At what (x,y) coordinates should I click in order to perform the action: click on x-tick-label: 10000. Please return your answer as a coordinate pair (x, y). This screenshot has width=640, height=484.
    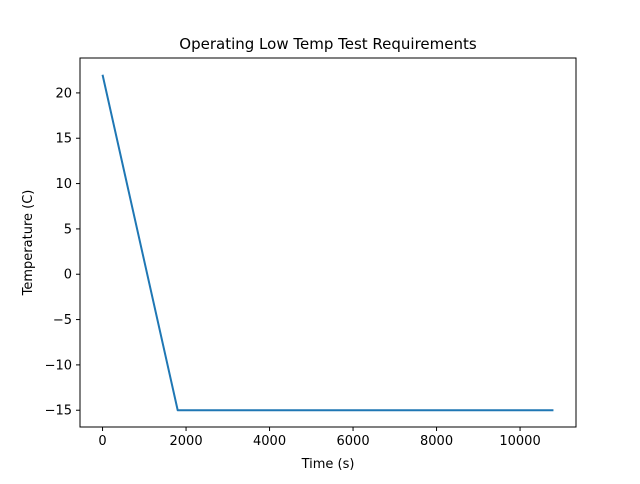
    Looking at the image, I should click on (519, 441).